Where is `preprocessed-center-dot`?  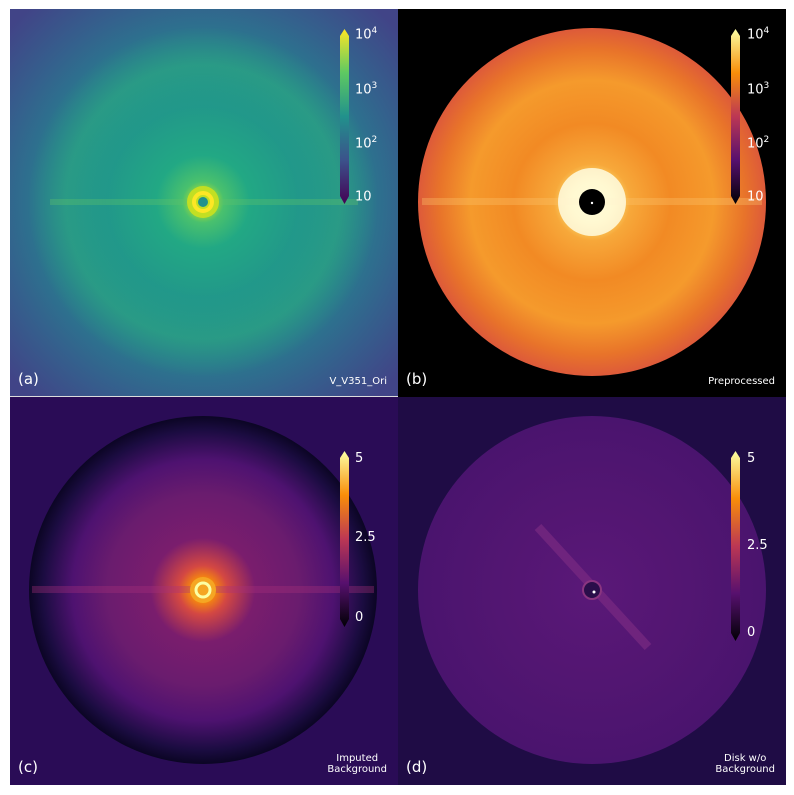 preprocessed-center-dot is located at coordinates (592, 203).